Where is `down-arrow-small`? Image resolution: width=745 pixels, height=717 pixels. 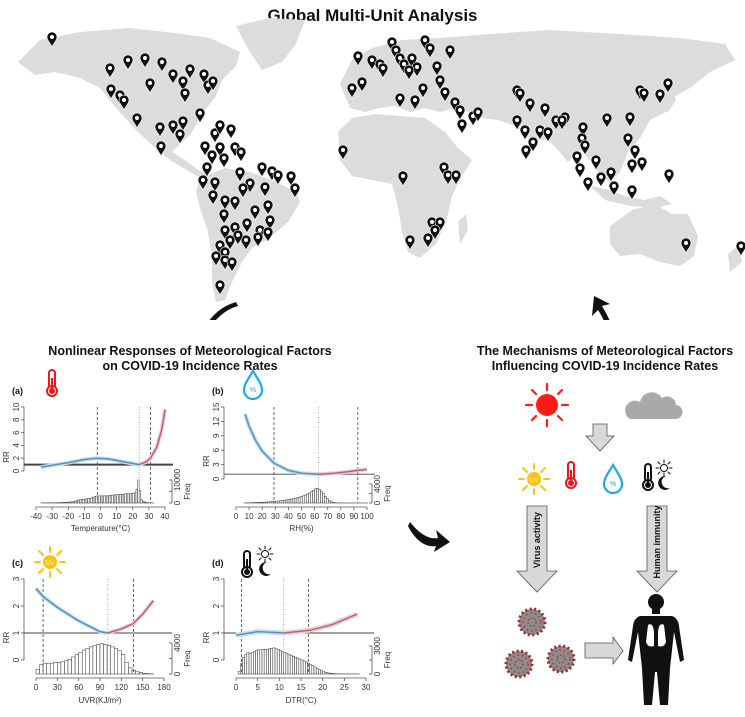
down-arrow-small is located at coordinates (600, 437).